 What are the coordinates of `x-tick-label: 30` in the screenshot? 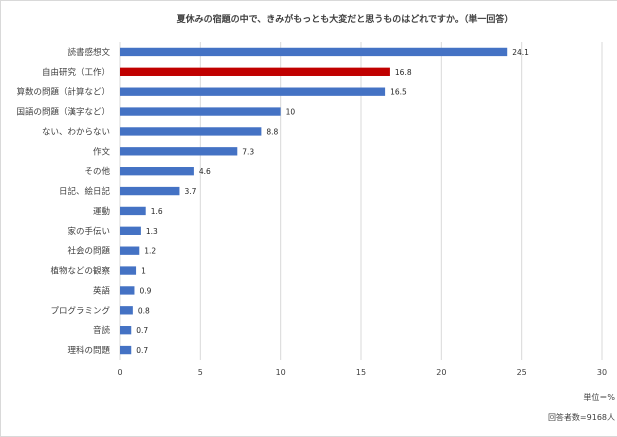 It's located at (602, 372).